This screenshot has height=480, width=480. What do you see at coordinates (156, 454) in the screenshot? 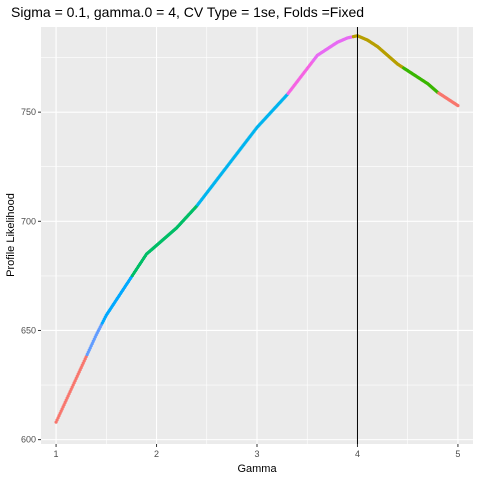
I see `x-tick-label: 2` at bounding box center [156, 454].